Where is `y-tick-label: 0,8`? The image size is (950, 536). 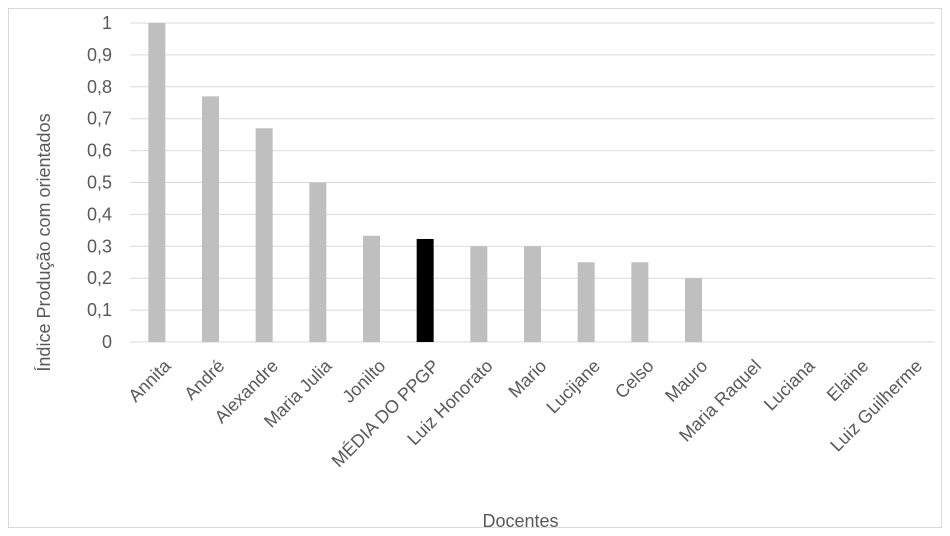 y-tick-label: 0,8 is located at coordinates (99, 87).